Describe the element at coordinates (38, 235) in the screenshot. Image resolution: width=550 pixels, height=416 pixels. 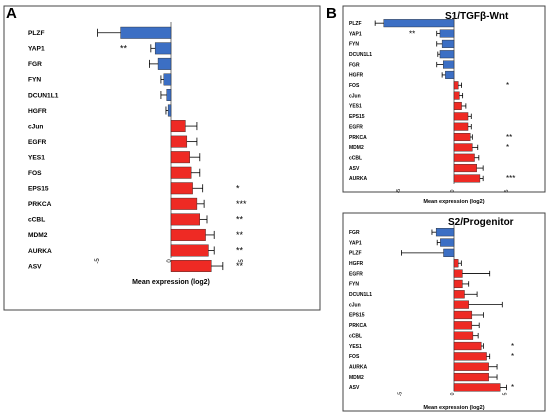
I see `chart1-category-label: MDM2` at that location.